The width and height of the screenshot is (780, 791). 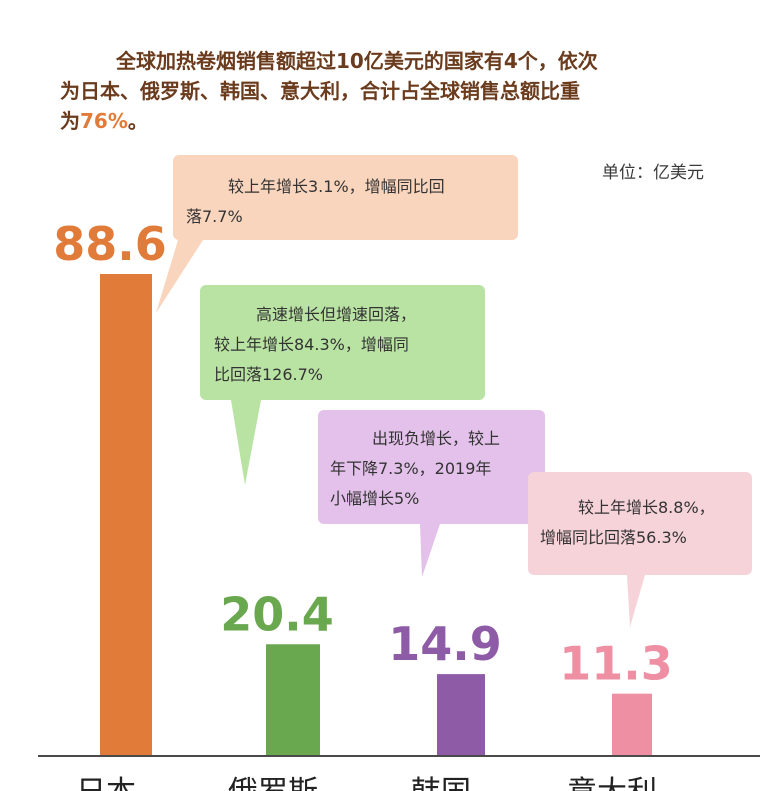 What do you see at coordinates (627, 523) in the screenshot?
I see `callout-text-italy: 较上年增长8.8%， 增幅同比回落56.3%` at bounding box center [627, 523].